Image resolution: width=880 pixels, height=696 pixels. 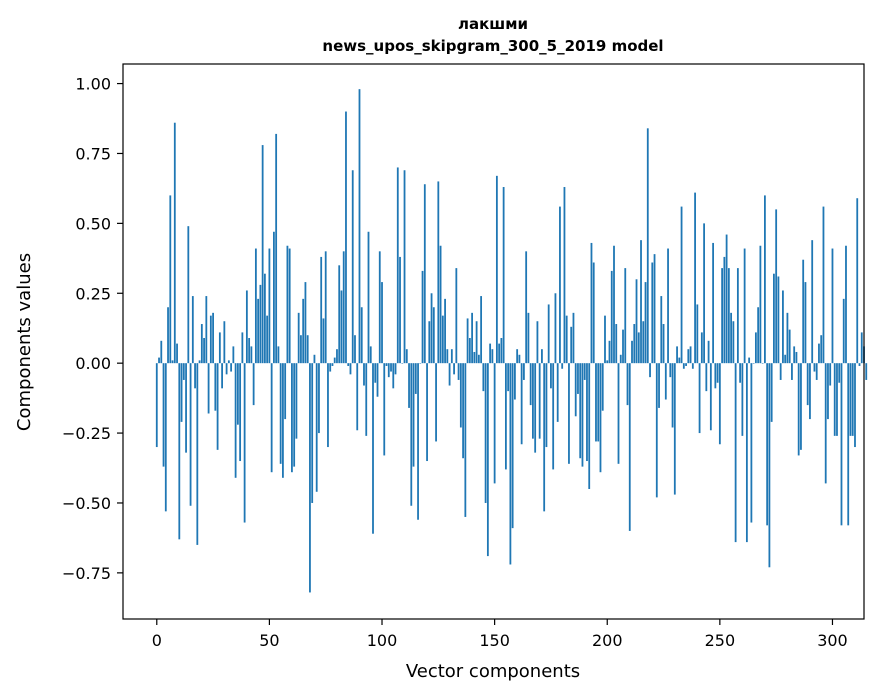 I want to click on x-tick-label: 200, so click(x=607, y=640).